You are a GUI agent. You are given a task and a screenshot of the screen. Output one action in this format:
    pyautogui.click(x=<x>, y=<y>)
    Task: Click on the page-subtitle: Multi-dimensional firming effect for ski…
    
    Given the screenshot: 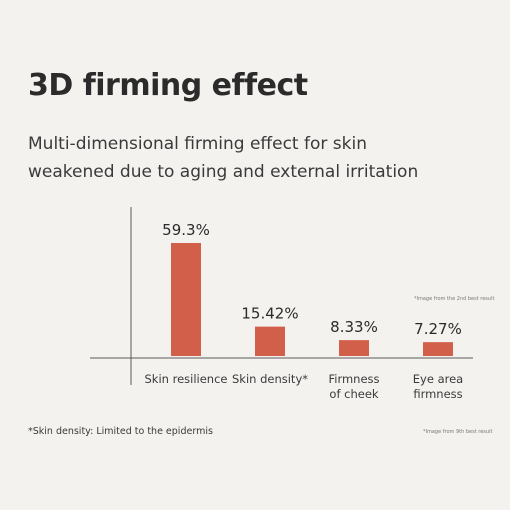 What is the action you would take?
    pyautogui.click(x=258, y=158)
    